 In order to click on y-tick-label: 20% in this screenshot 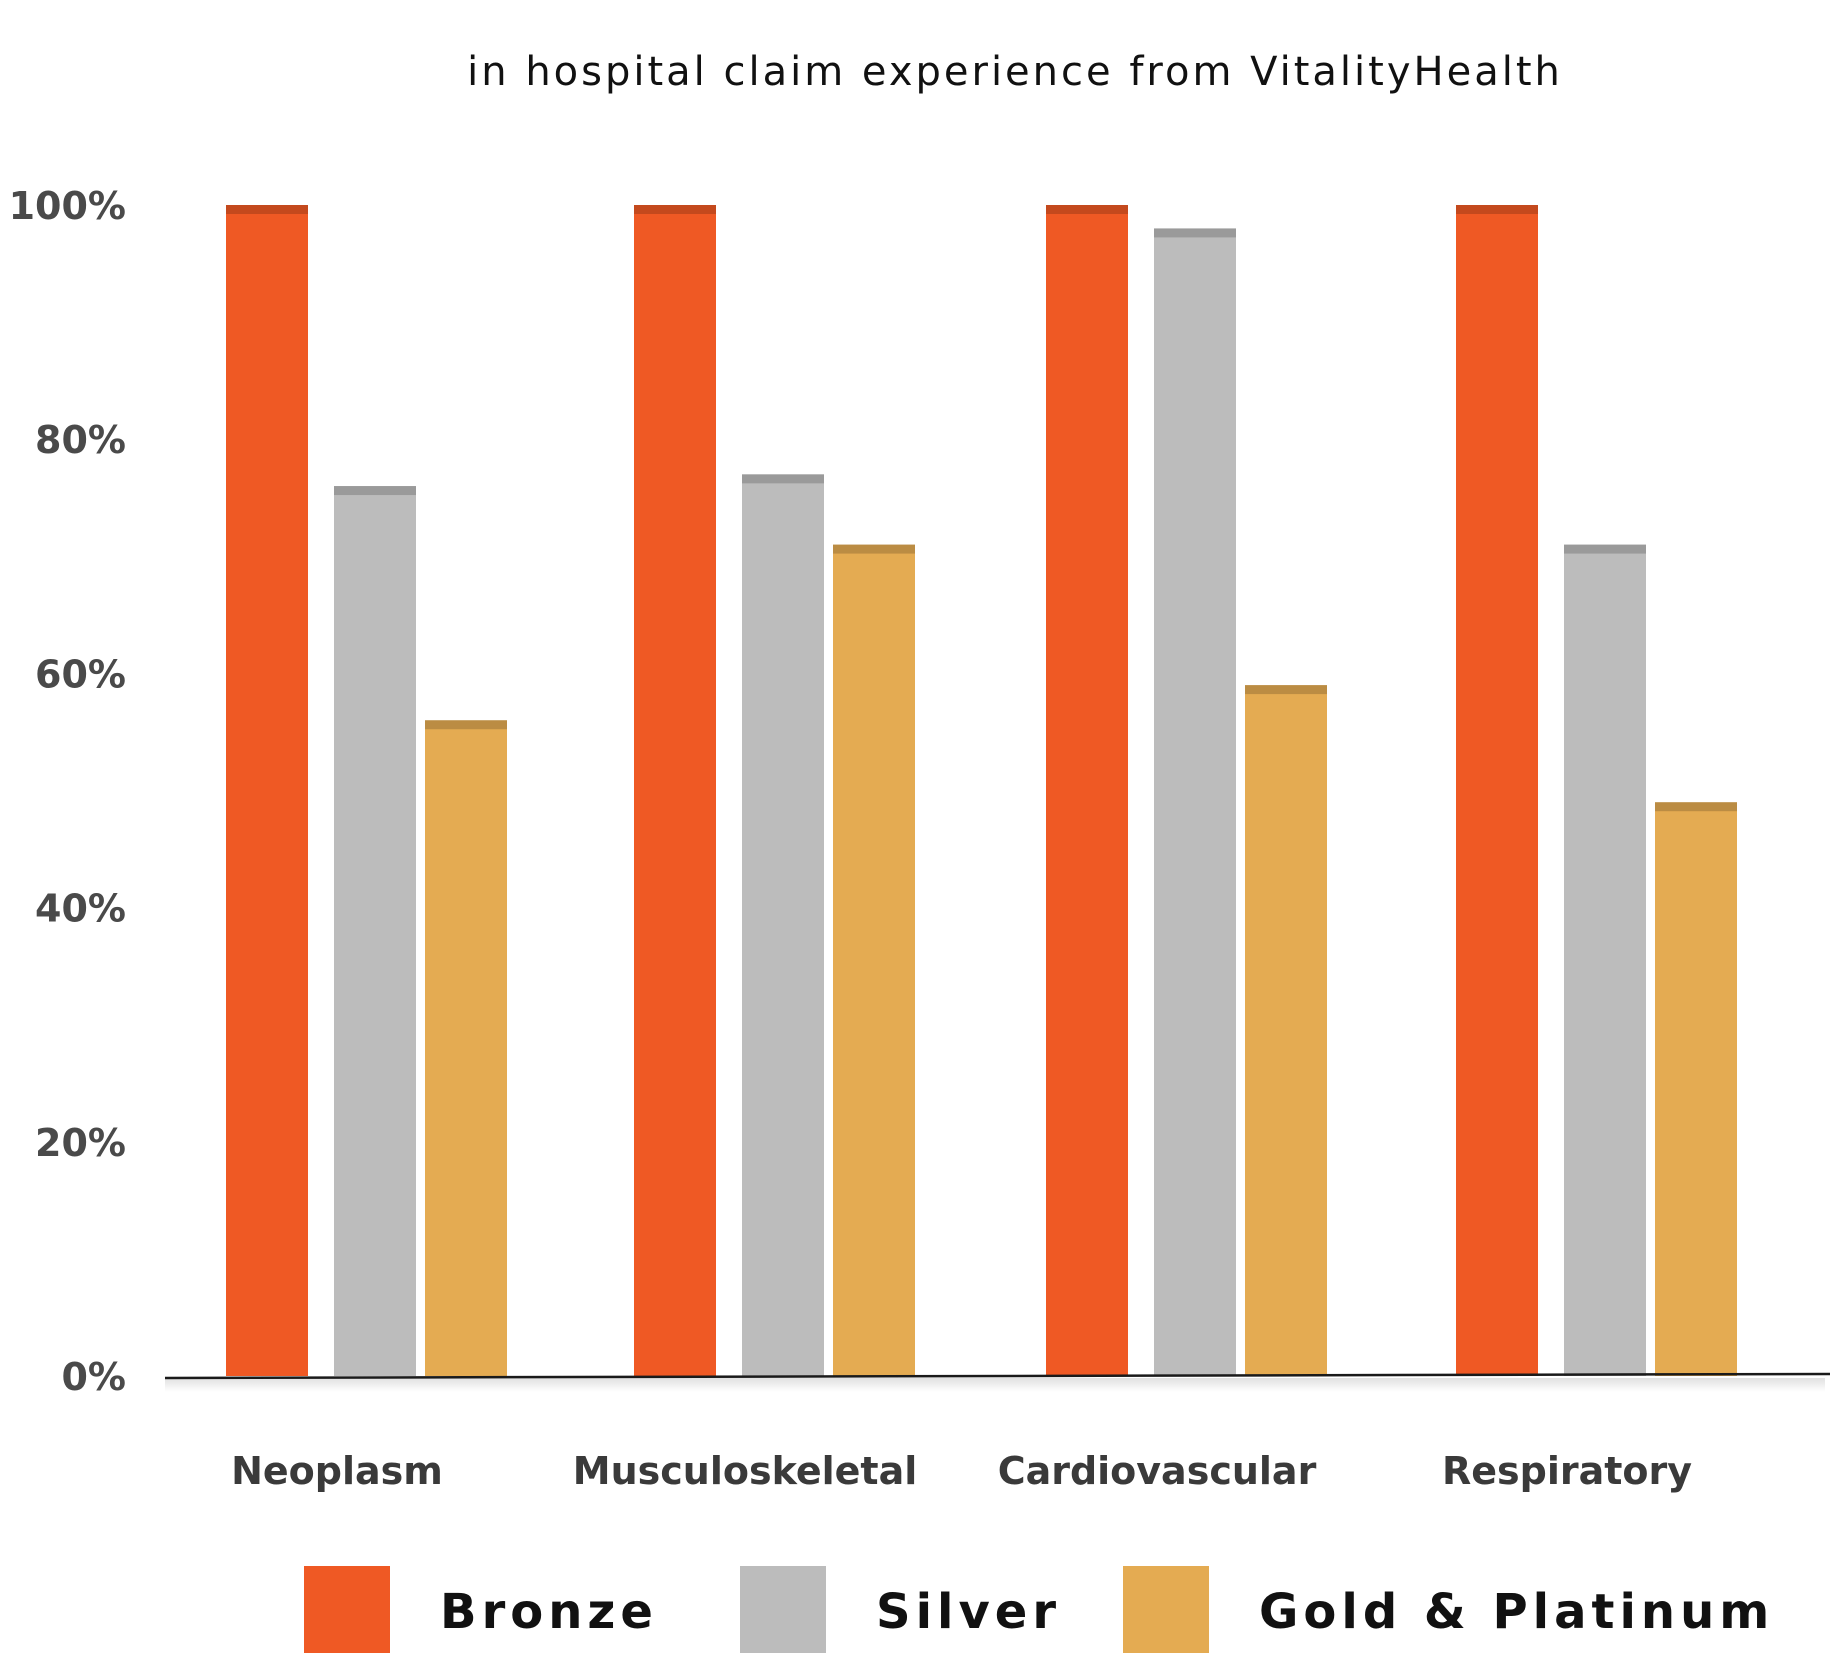, I will do `click(80, 1143)`.